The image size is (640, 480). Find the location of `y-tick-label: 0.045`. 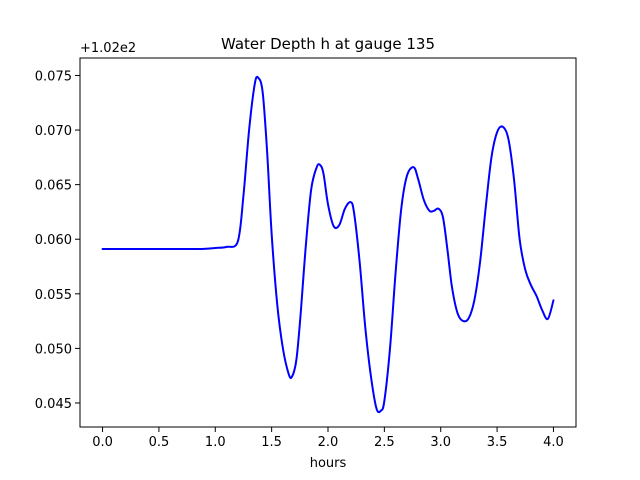

y-tick-label: 0.045 is located at coordinates (53, 404).